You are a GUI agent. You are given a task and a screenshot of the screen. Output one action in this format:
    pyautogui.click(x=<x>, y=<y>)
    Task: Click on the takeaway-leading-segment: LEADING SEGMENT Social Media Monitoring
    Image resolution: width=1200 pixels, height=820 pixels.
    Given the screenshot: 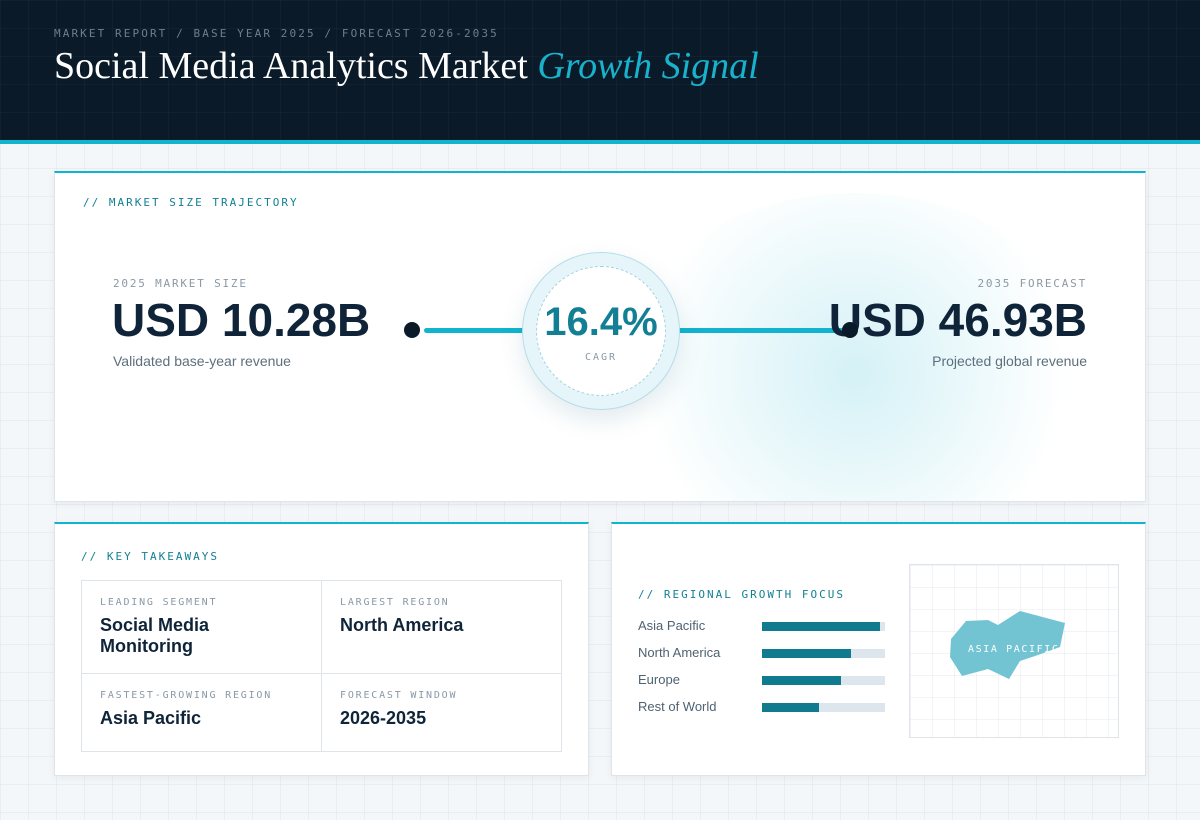 What is the action you would take?
    pyautogui.click(x=202, y=627)
    